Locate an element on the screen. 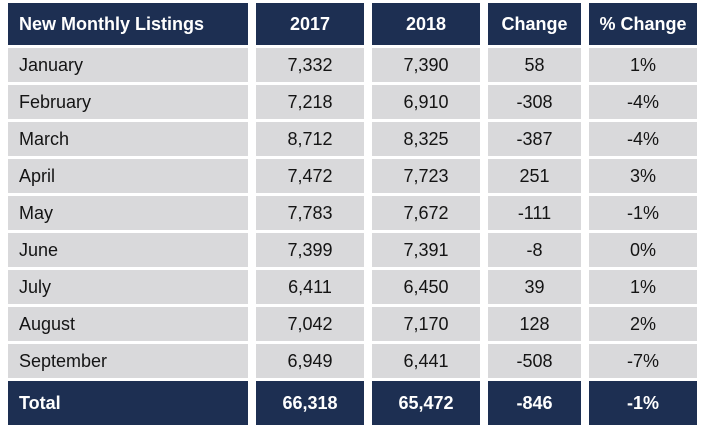 This screenshot has height=428, width=705. table-row-july: July 6,411 6,450 39 1% is located at coordinates (352, 287).